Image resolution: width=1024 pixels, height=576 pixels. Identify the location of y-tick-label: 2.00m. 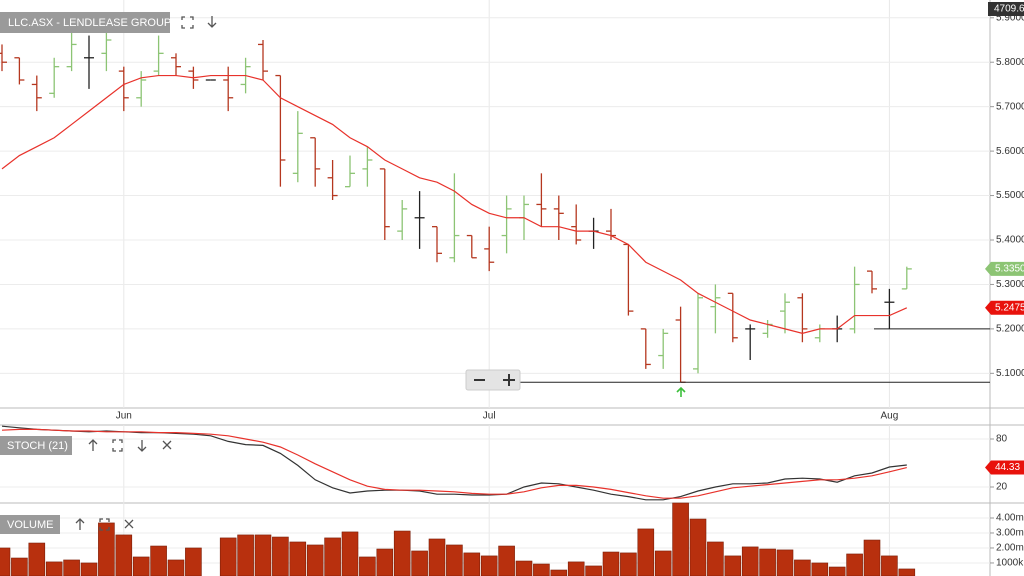
(1010, 548).